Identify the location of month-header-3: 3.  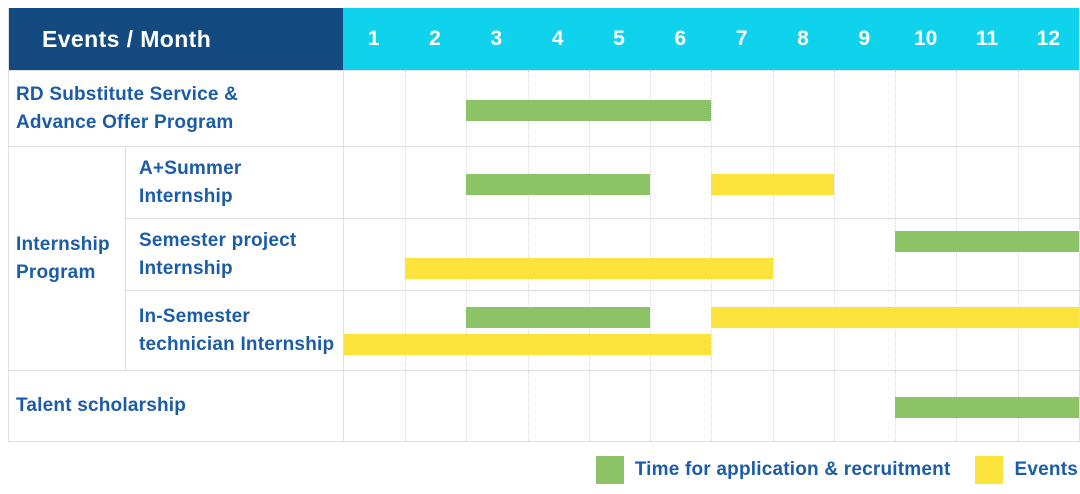
(496, 39).